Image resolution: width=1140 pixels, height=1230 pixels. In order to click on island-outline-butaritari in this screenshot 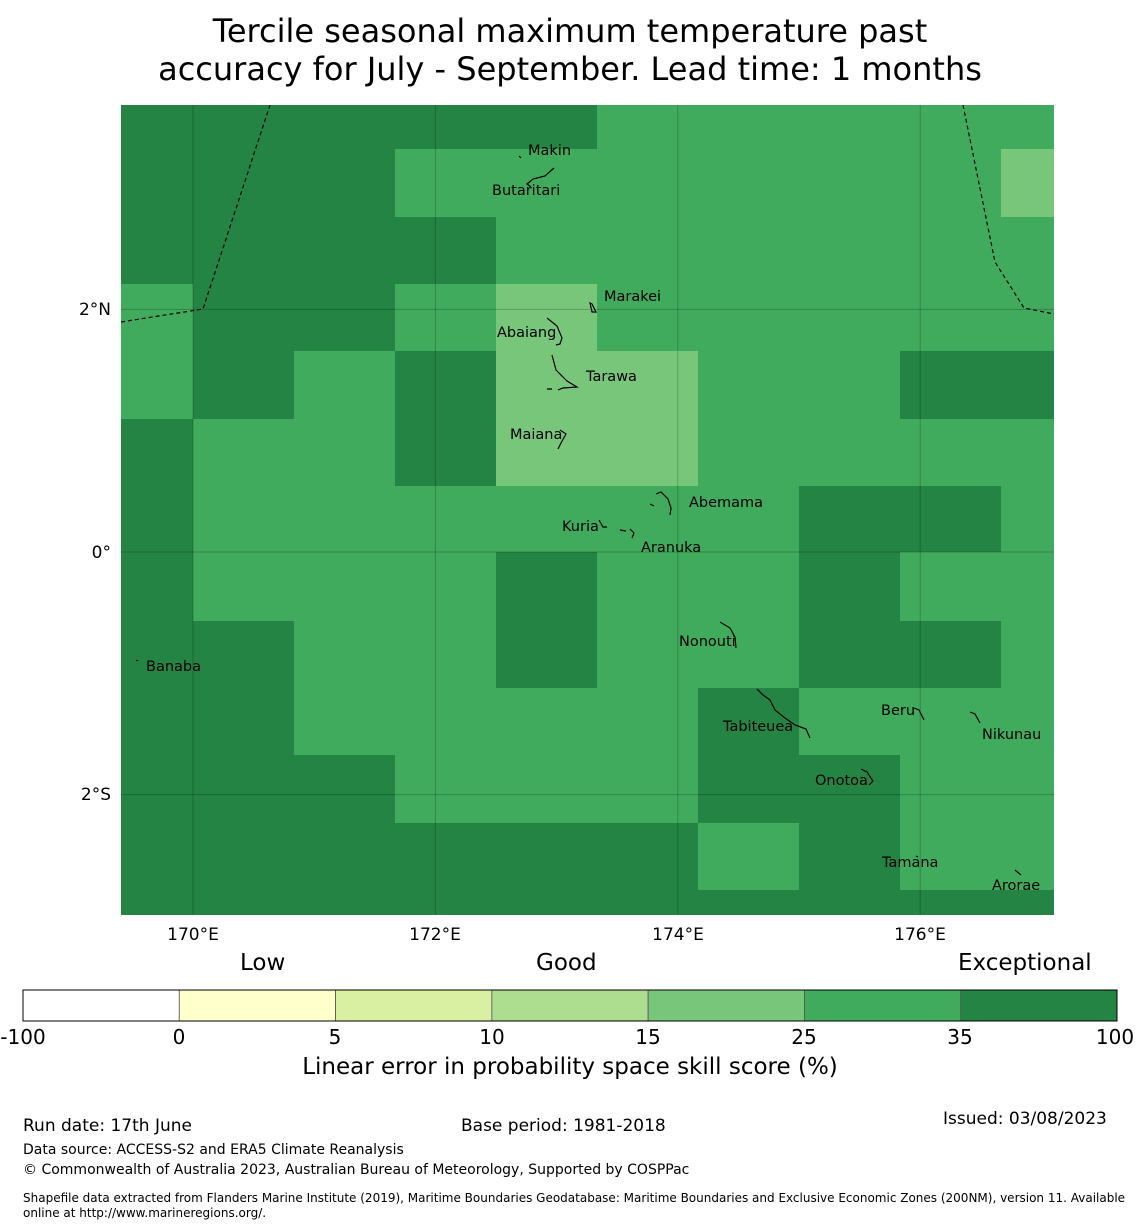, I will do `click(540, 177)`.